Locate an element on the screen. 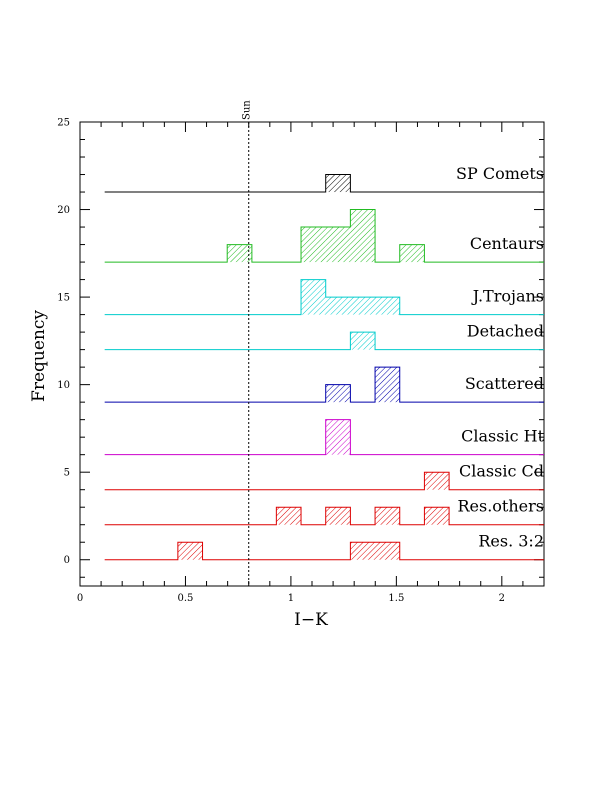 The image size is (612, 792). series-label: SP Comets is located at coordinates (500, 173).